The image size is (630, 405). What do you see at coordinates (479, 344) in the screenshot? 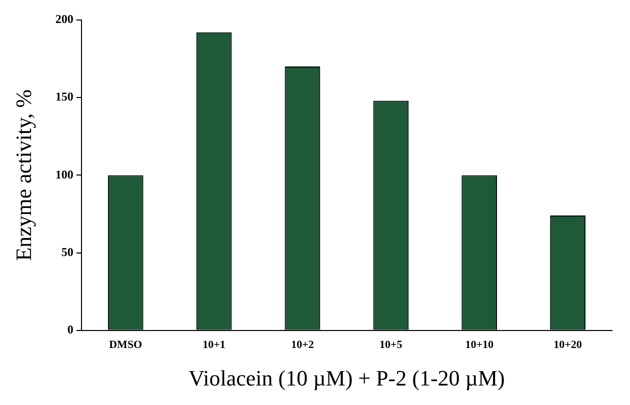
I see `x-tick-label: 10+10` at bounding box center [479, 344].